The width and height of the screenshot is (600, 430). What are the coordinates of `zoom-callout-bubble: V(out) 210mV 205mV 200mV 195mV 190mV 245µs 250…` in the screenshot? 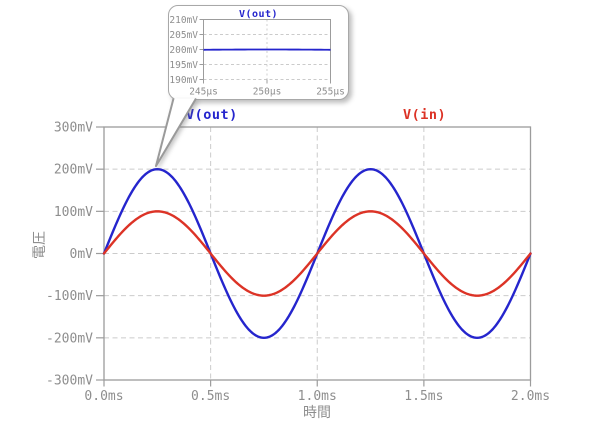 It's located at (258, 52).